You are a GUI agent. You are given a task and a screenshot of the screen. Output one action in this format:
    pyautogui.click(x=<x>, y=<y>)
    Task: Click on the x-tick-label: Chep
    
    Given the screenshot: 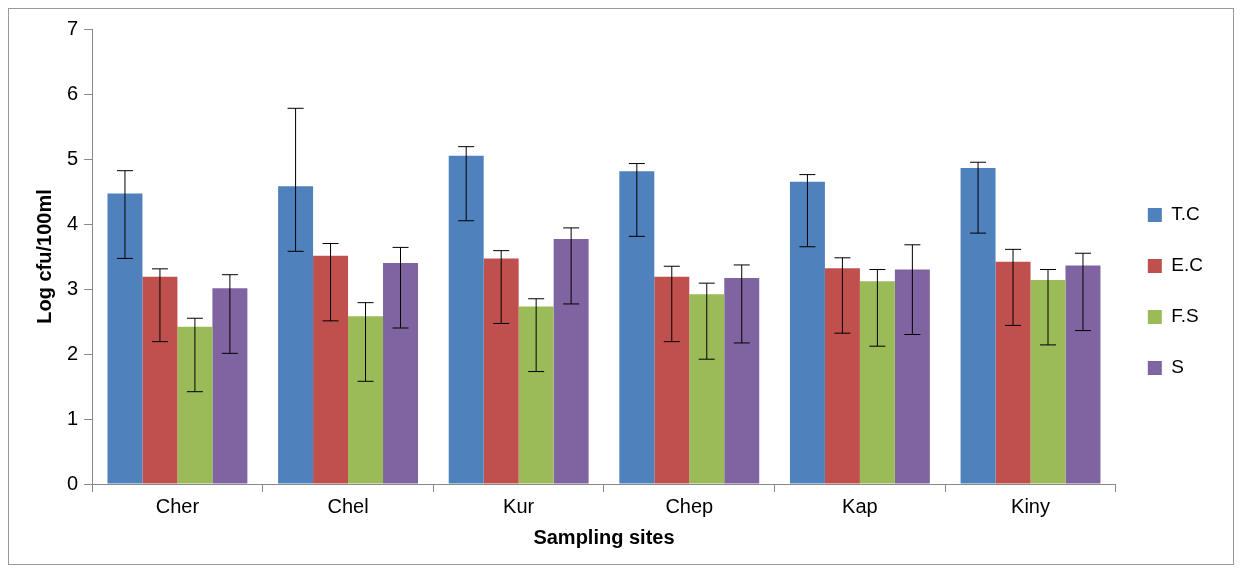 What is the action you would take?
    pyautogui.click(x=689, y=505)
    